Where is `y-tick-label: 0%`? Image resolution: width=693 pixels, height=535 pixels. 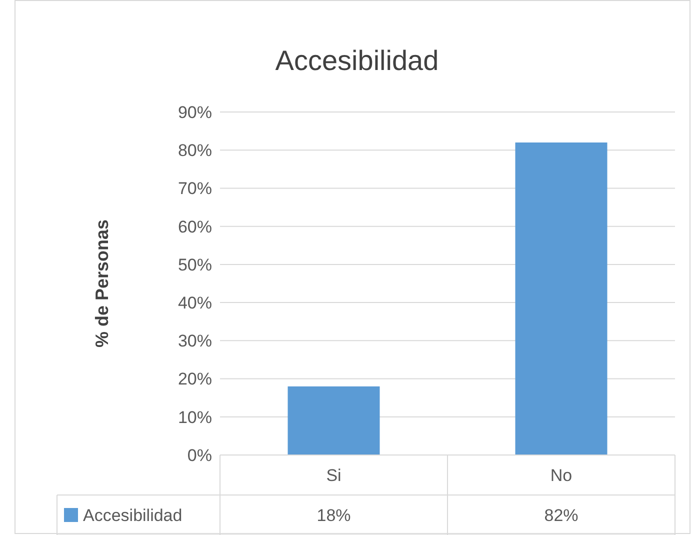
y-tick-label: 0% is located at coordinates (199, 455).